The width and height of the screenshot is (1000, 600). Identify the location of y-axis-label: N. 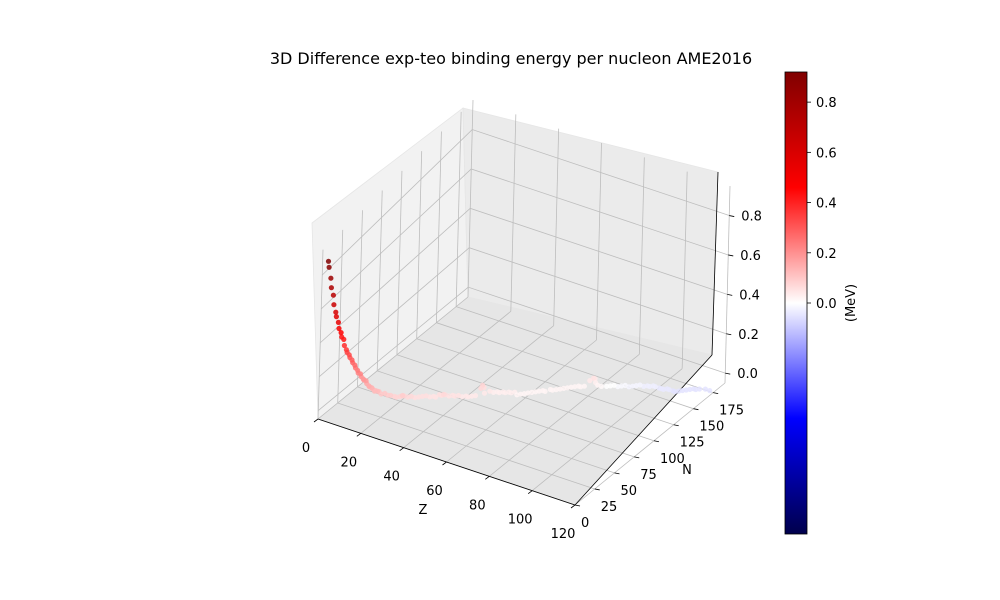
(687, 470).